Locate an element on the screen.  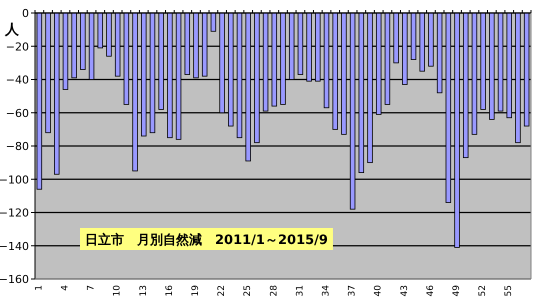
y-tick-label: −40 is located at coordinates (17, 80).